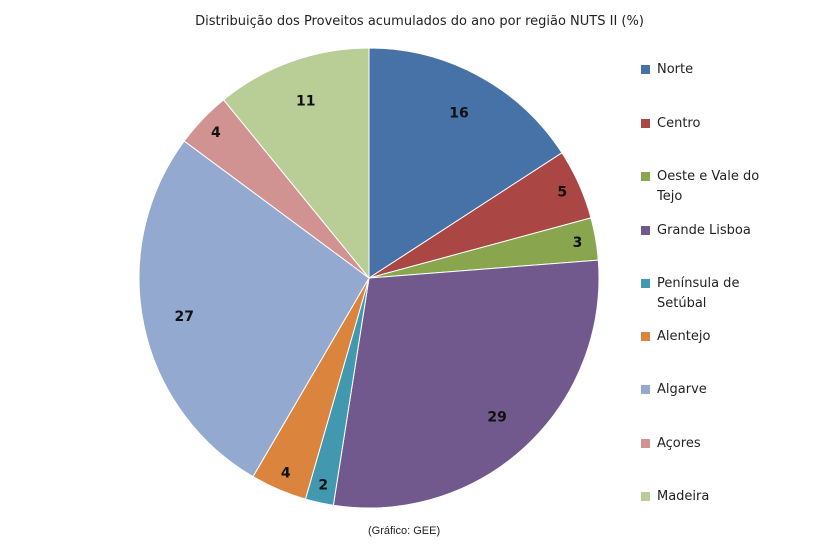 The image size is (839, 559). What do you see at coordinates (496, 417) in the screenshot?
I see `data-label-3: 29` at bounding box center [496, 417].